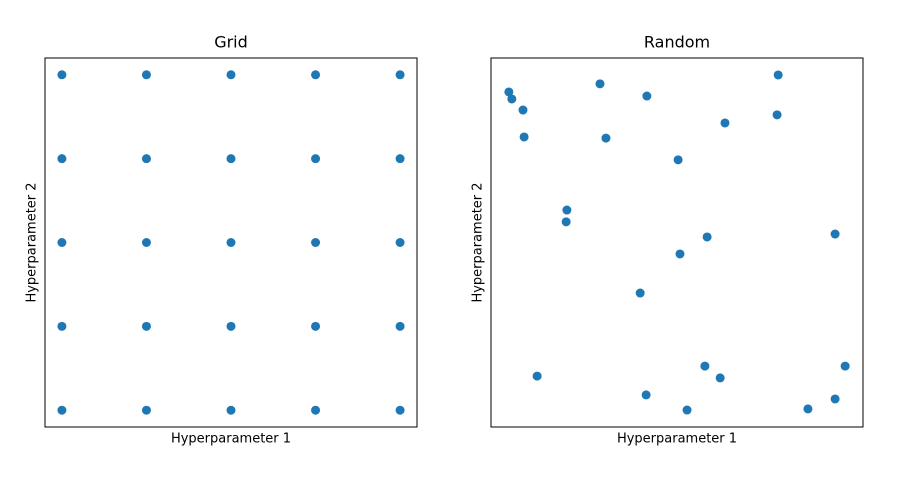 Image resolution: width=902 pixels, height=480 pixels. Describe the element at coordinates (677, 42) in the screenshot. I see `chart-title: Random` at that location.